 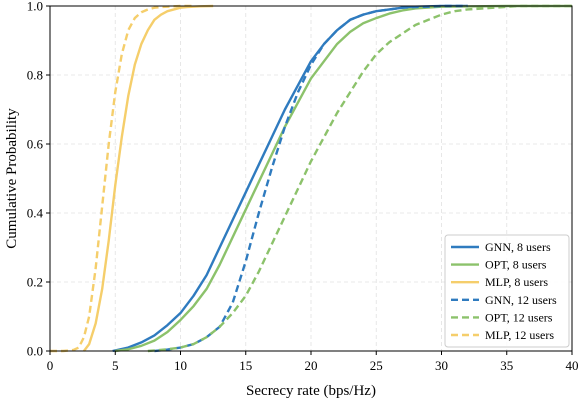 I want to click on x-tick-label: 15, so click(x=245, y=365).